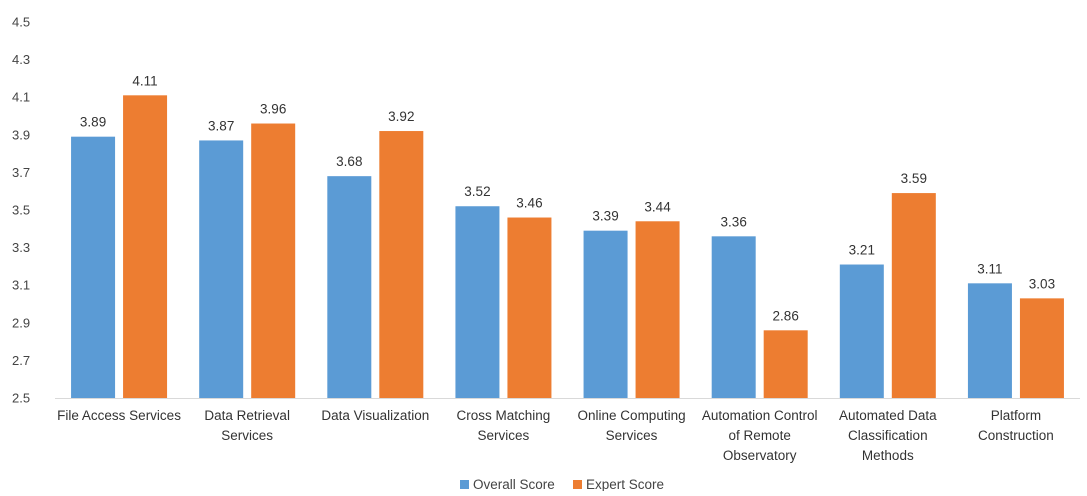 This screenshot has width=1087, height=496. What do you see at coordinates (464, 484) in the screenshot?
I see `legend-swatch-overall` at bounding box center [464, 484].